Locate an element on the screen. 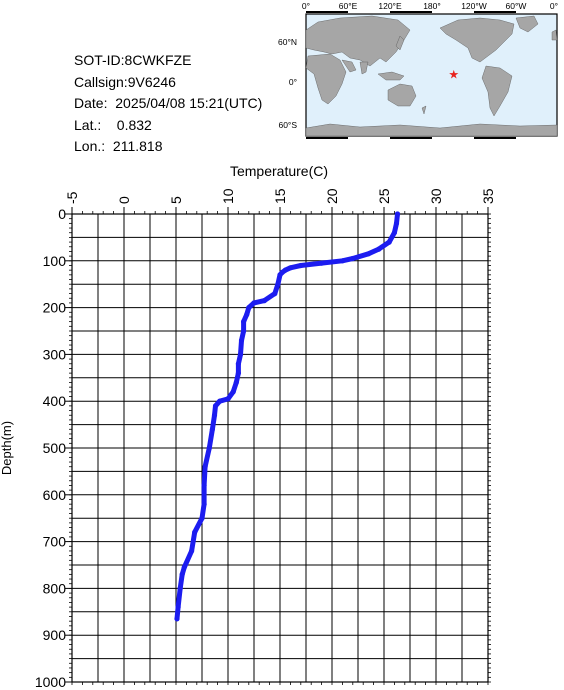 The height and width of the screenshot is (690, 564). y-tick-label: 200 is located at coordinates (55, 308).